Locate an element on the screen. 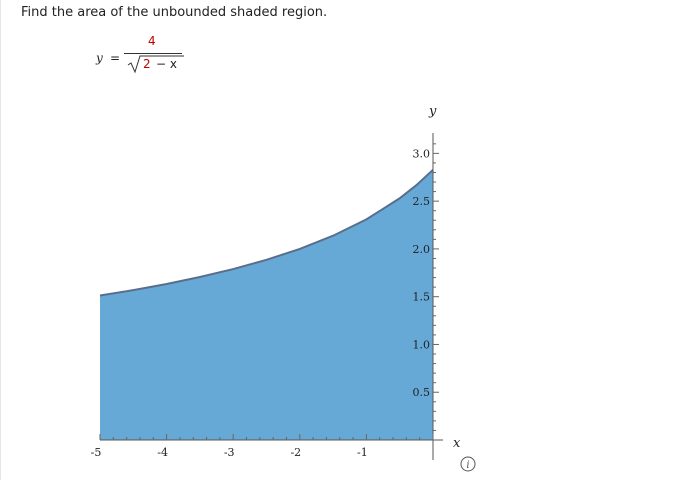  radicand-number: 2 is located at coordinates (147, 64).